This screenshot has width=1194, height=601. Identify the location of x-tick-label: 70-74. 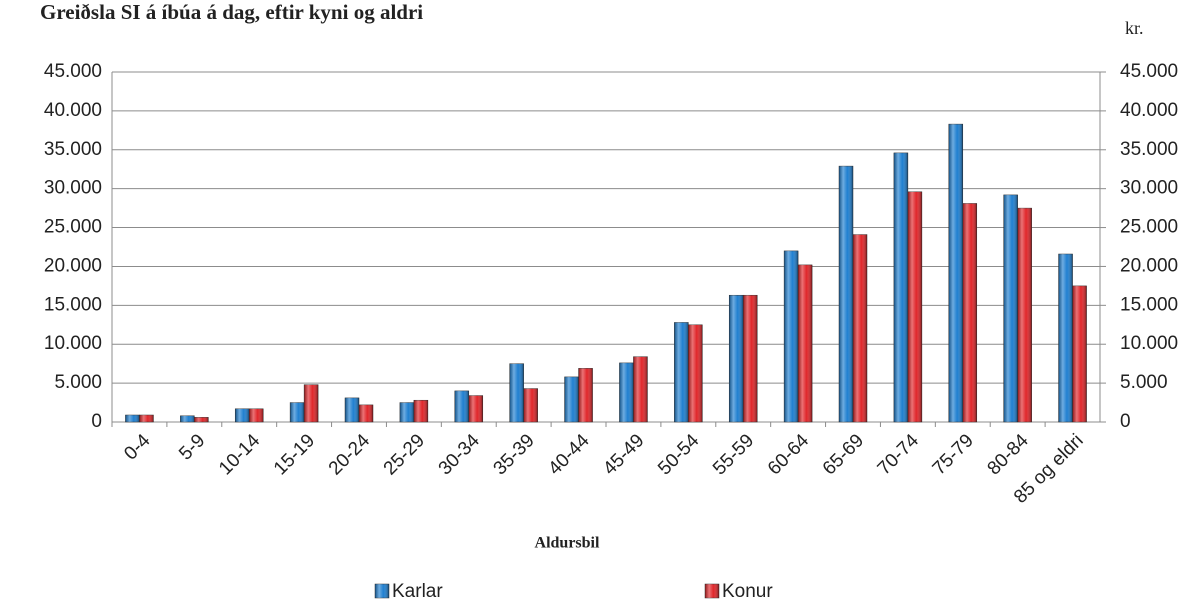
(899, 455).